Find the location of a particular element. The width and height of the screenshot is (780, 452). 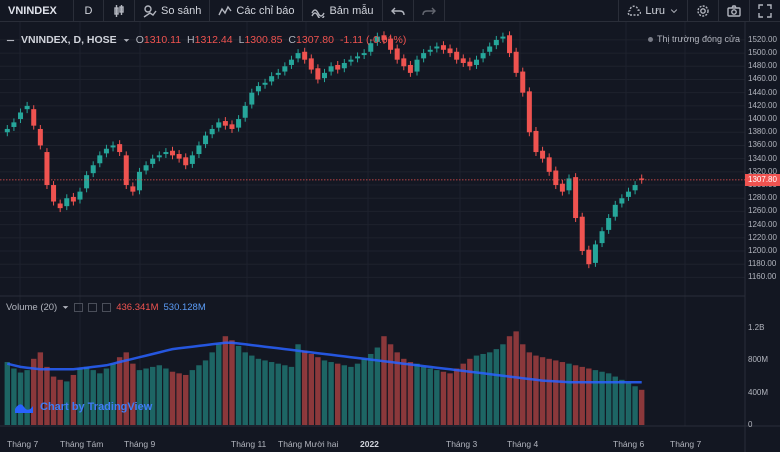

tradingview-brand: Chart by TradingView is located at coordinates (83, 407).